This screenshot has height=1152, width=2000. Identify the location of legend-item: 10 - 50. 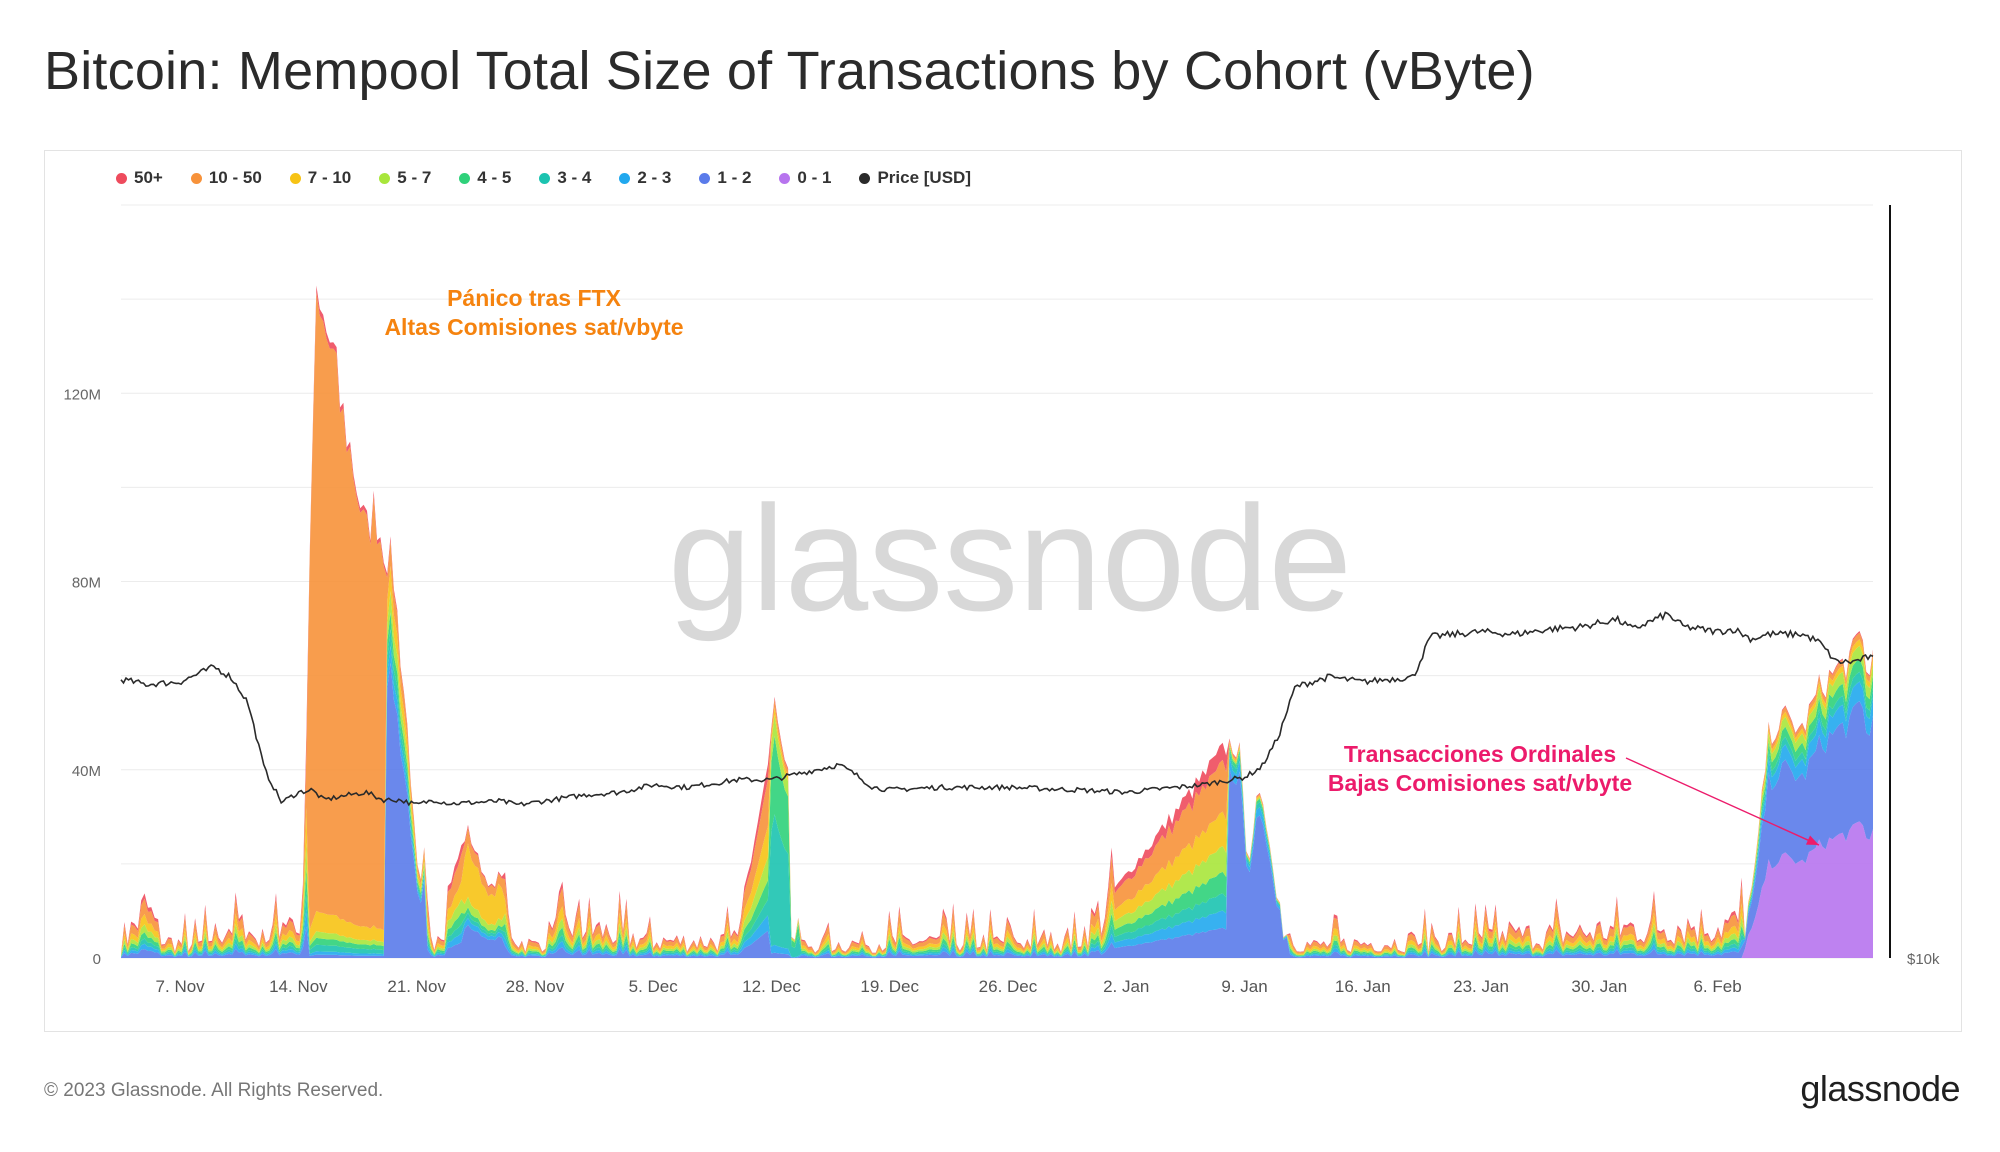
(226, 178).